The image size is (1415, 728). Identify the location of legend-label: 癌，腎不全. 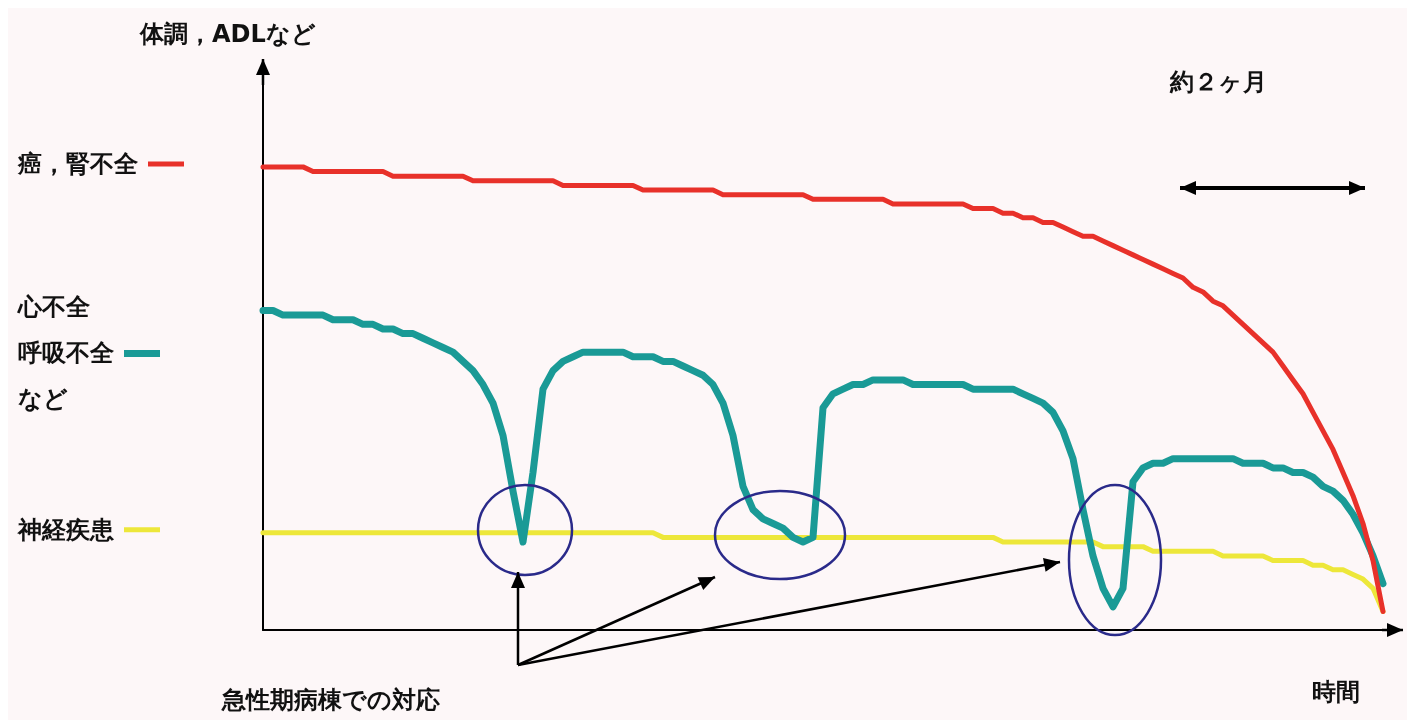
(78, 164).